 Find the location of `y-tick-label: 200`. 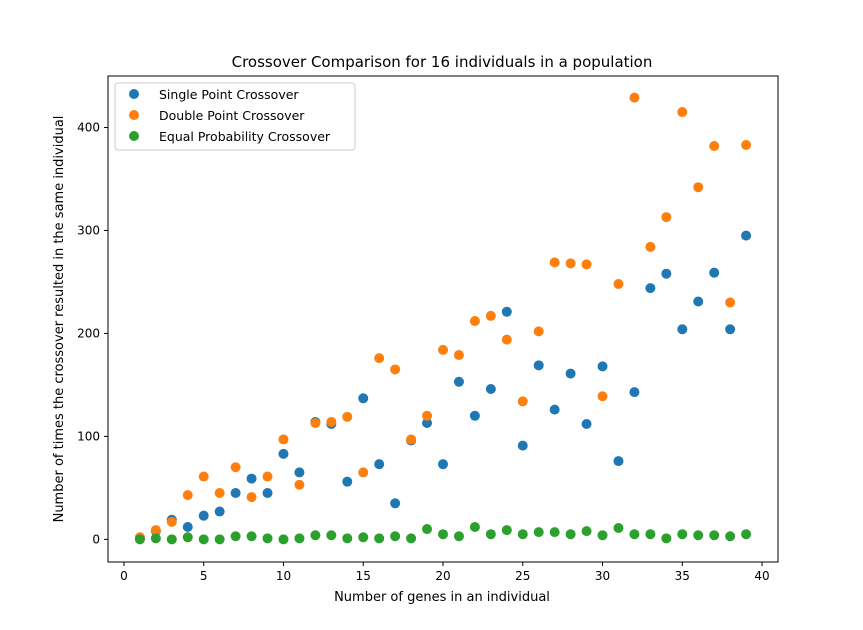

y-tick-label: 200 is located at coordinates (88, 333).